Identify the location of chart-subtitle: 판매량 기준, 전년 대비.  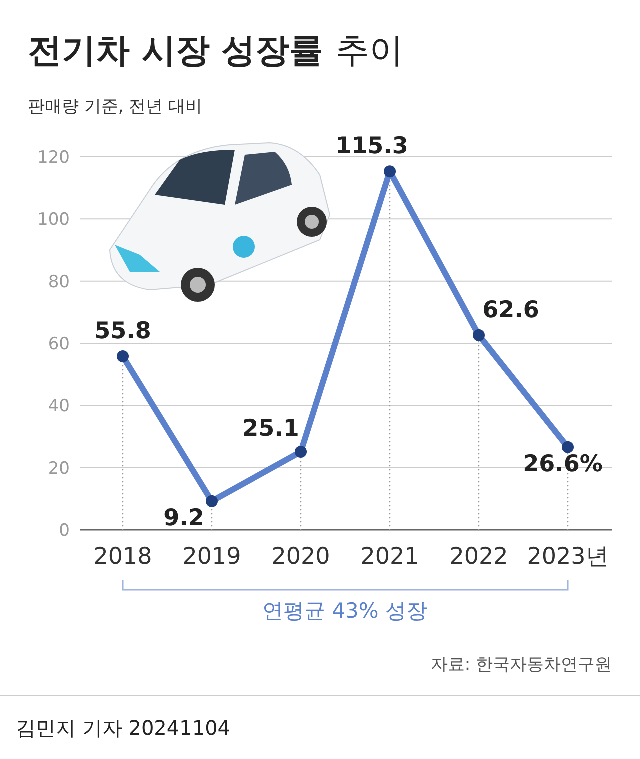
(115, 107).